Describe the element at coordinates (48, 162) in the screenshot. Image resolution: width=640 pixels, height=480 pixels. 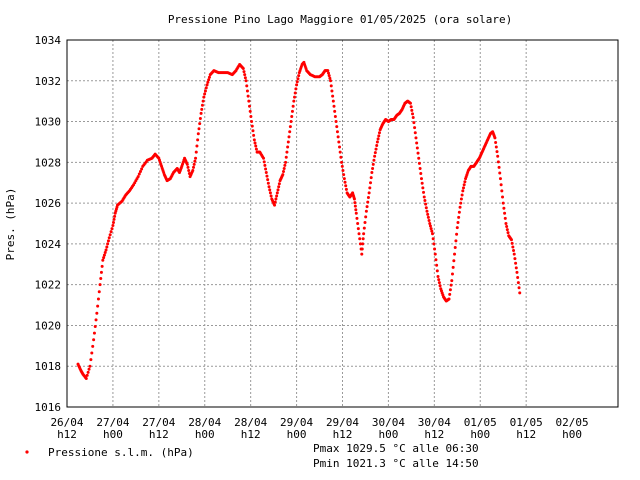
I see `y-tick-label: 1028` at that location.